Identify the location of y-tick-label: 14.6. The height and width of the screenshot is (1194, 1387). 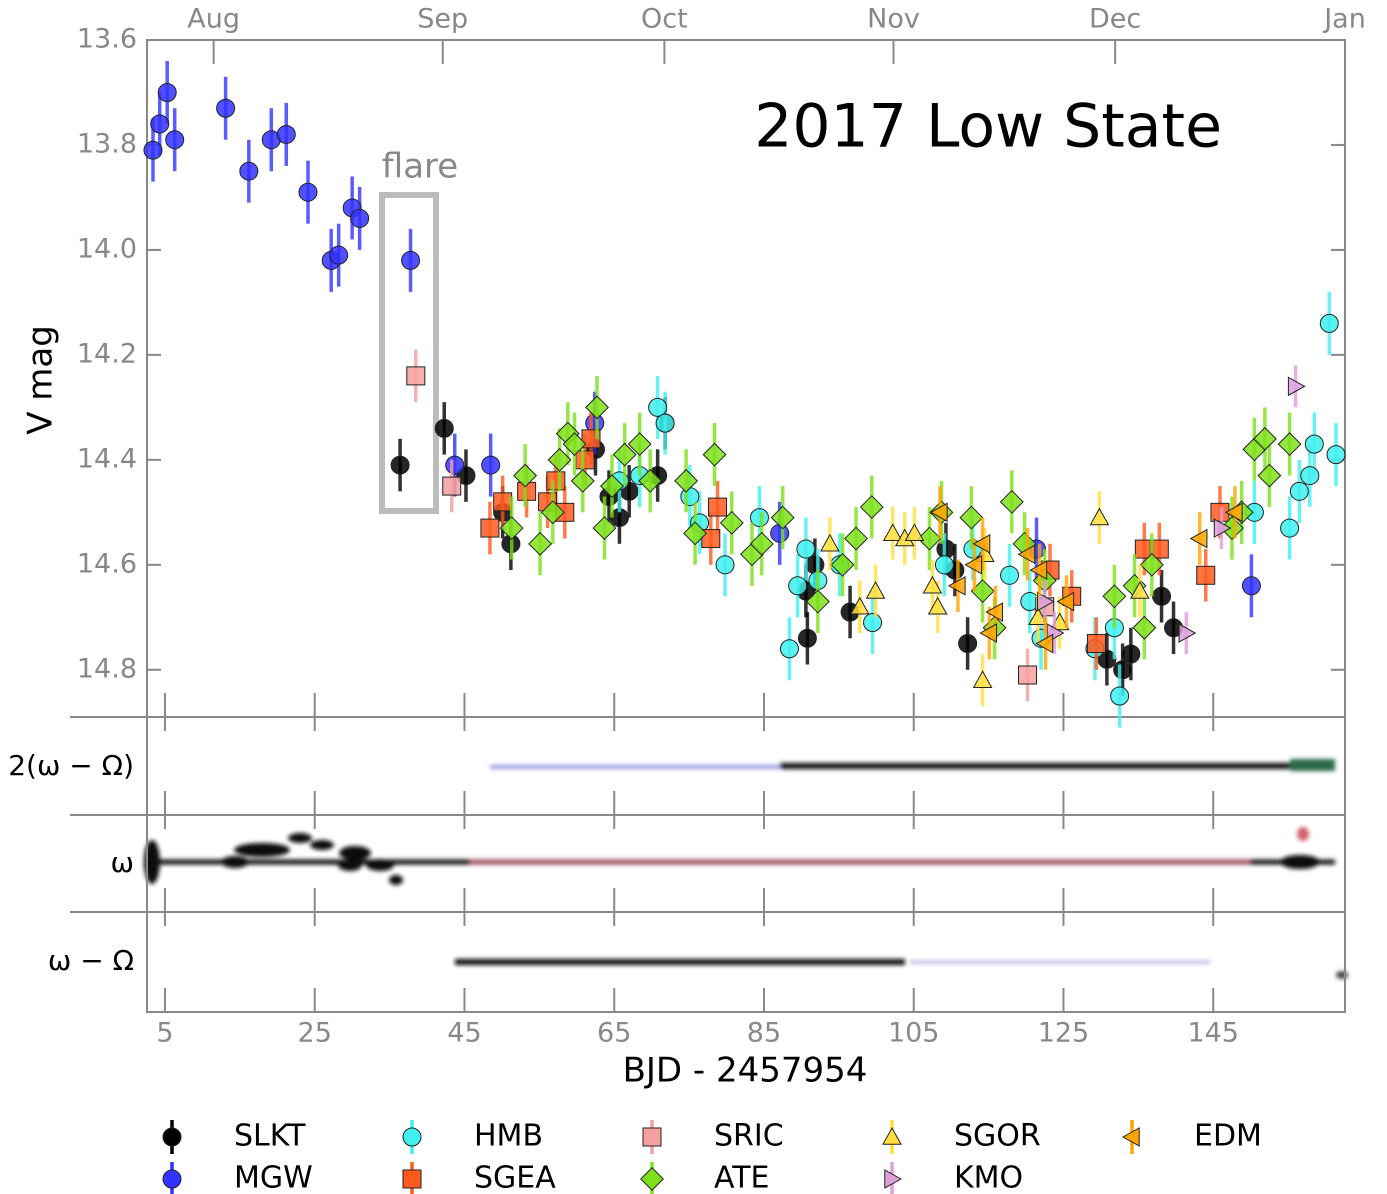
(107, 563).